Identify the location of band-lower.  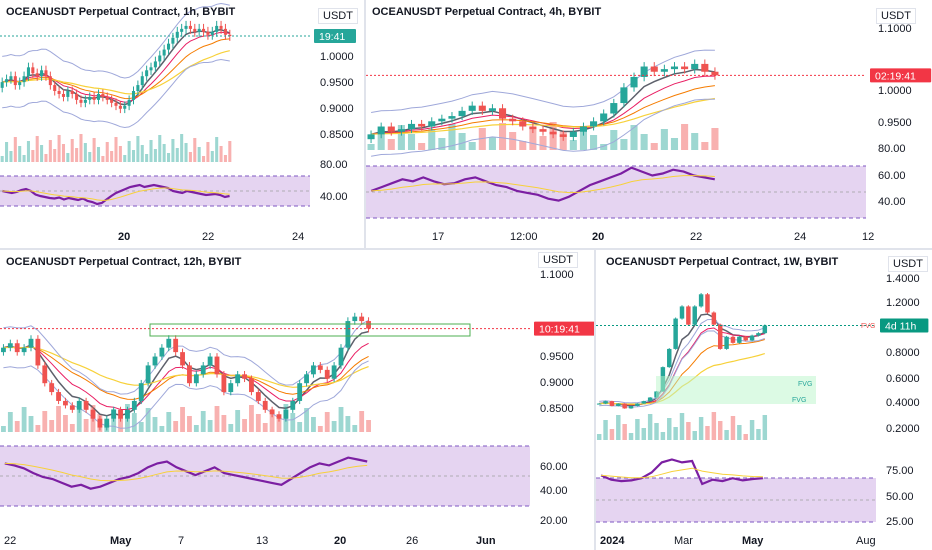
(186, 394).